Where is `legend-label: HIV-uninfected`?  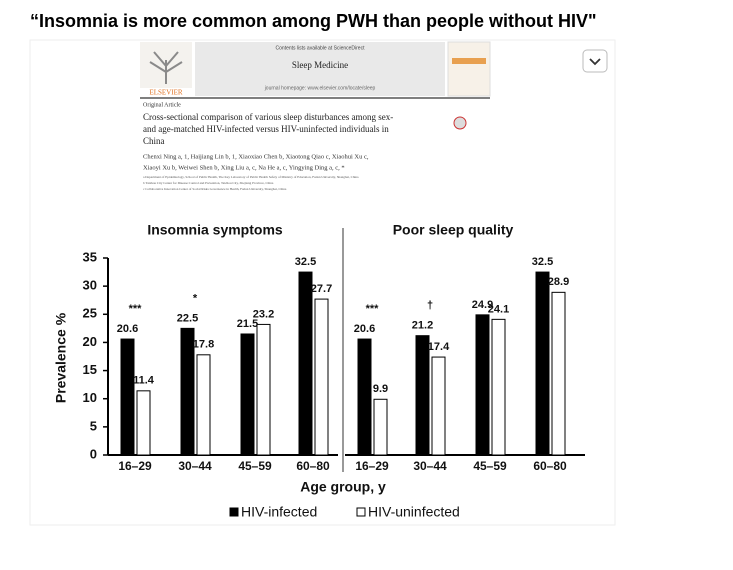 legend-label: HIV-uninfected is located at coordinates (414, 512).